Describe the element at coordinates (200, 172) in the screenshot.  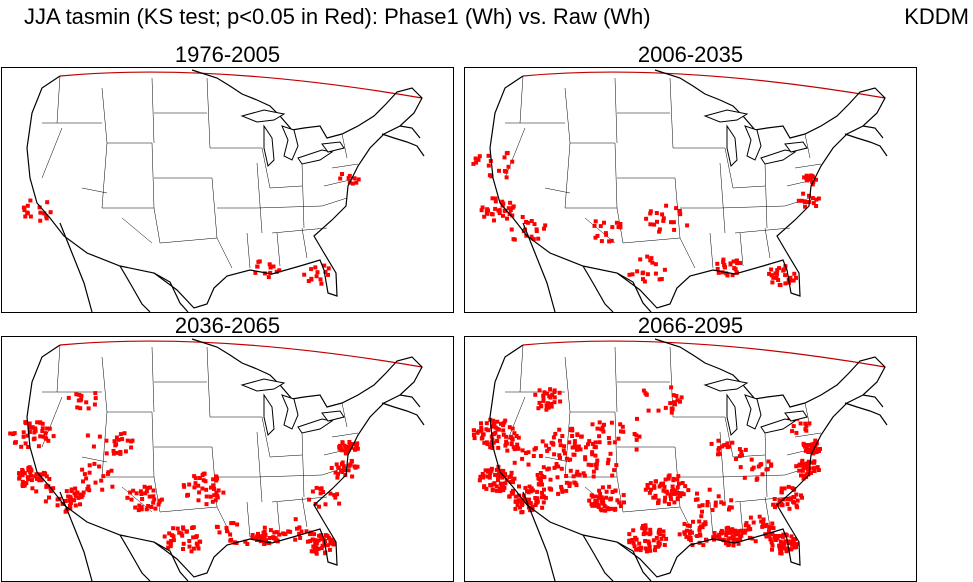
I see `state-boundaries` at that location.